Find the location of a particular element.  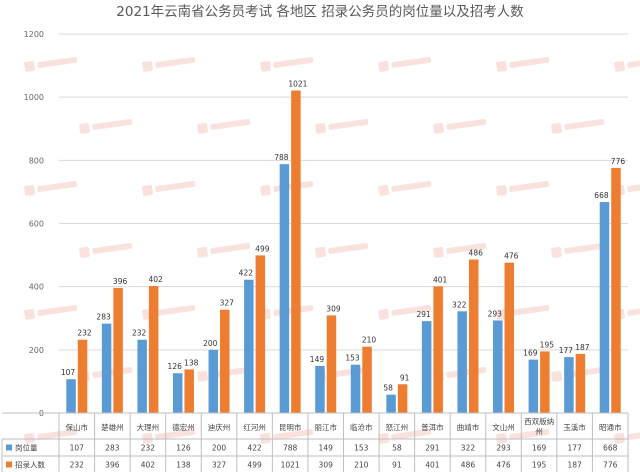

y-axis: 020040060080010001200 is located at coordinates (34, 224).